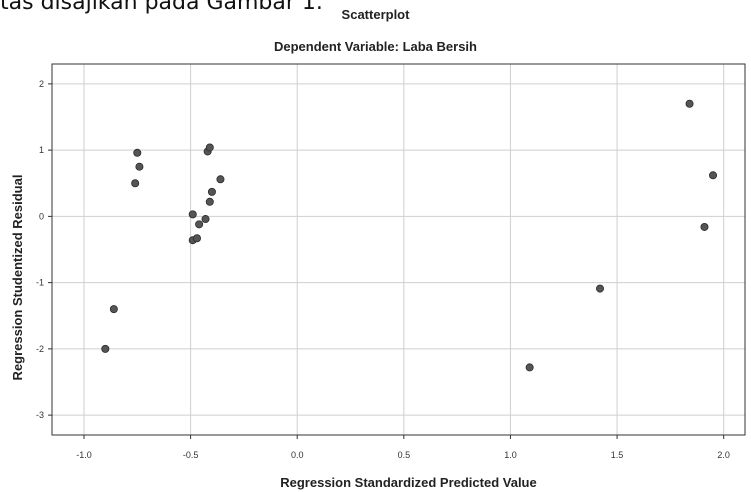 The height and width of the screenshot is (492, 751). Describe the element at coordinates (375, 46) in the screenshot. I see `chart-subtitle: Dependent Variable: Laba Bersih` at that location.